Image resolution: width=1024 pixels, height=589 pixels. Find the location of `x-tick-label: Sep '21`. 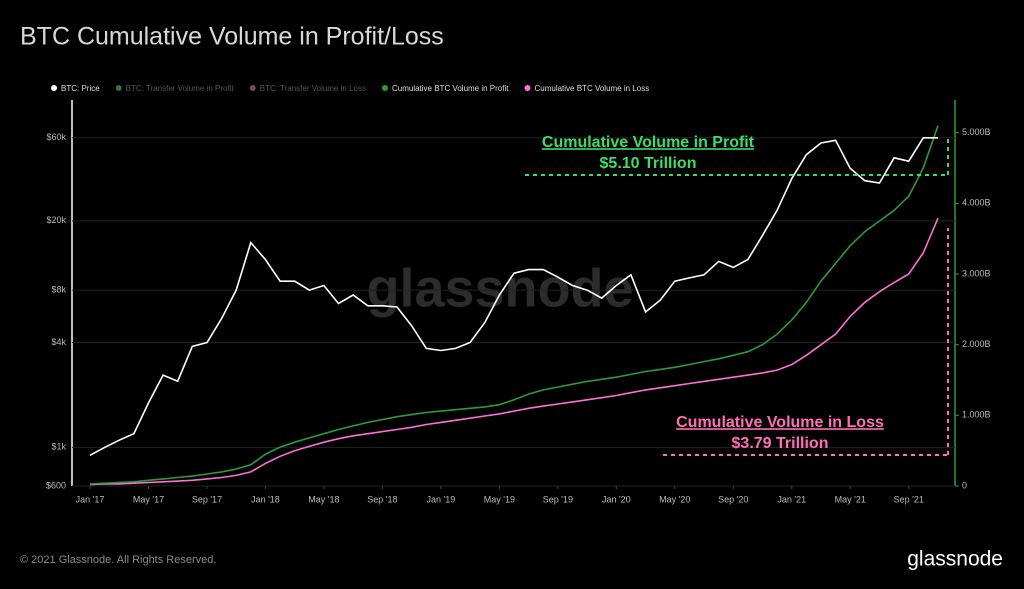

x-tick-label: Sep '21 is located at coordinates (909, 499).